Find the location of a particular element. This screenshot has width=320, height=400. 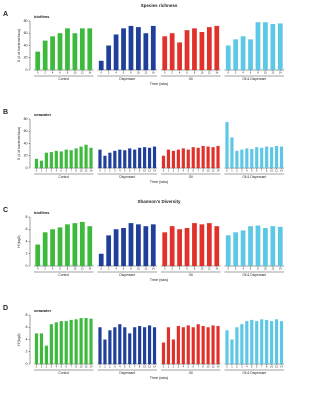

panel-letter: A is located at coordinates (5, 14).